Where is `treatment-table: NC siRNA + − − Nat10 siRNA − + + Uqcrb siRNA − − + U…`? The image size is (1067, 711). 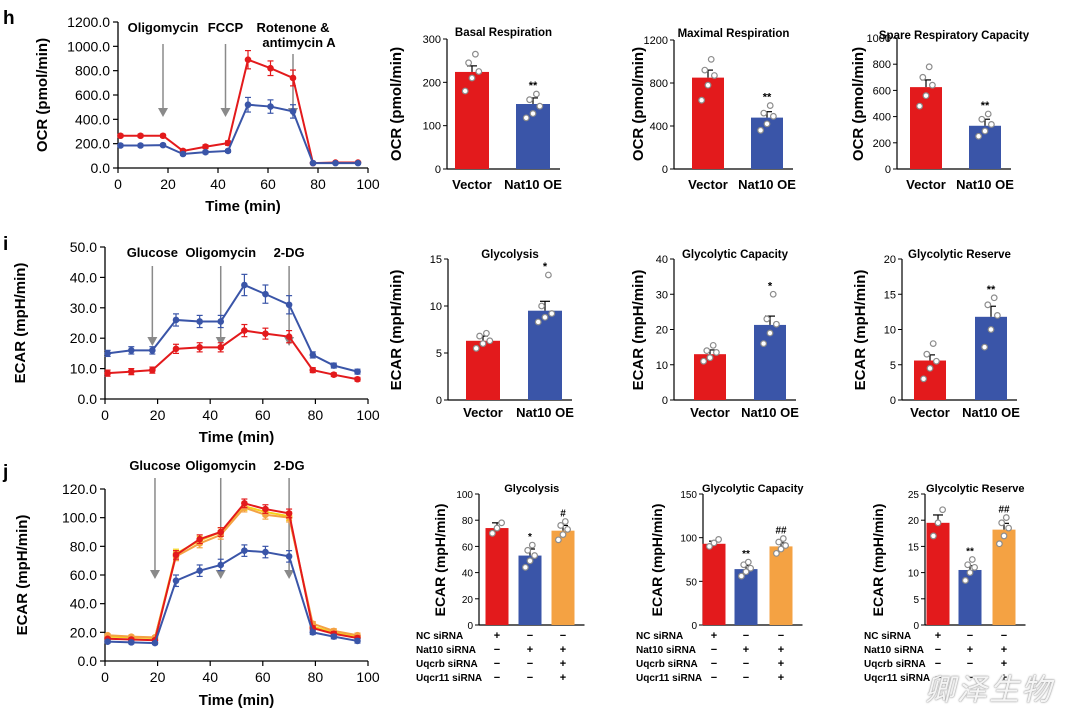
treatment-table: NC siRNA + − − Nat10 siRNA − + + Uqcrb siRNA − − + U… is located at coordinates (491, 657).